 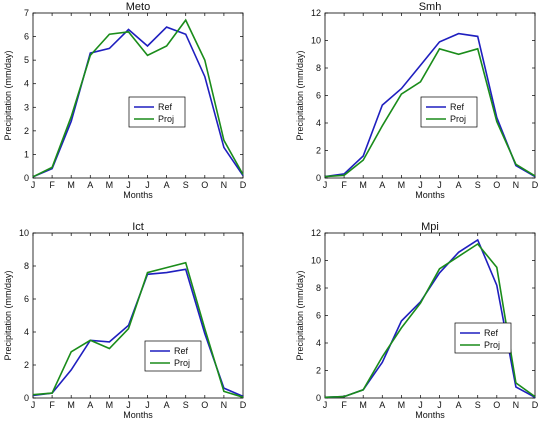 What do you see at coordinates (430, 7) in the screenshot?
I see `chart-title: Smh` at bounding box center [430, 7].